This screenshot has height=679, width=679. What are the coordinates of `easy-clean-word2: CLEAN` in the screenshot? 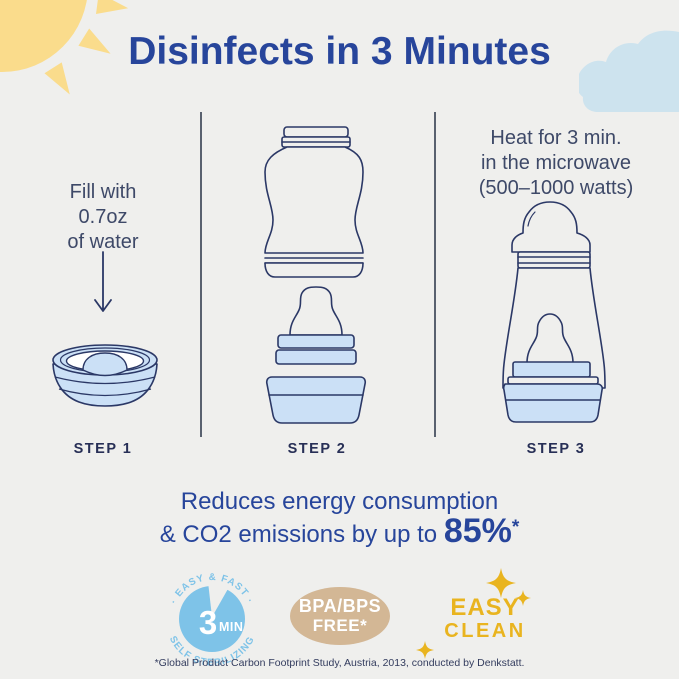 It's located at (485, 631).